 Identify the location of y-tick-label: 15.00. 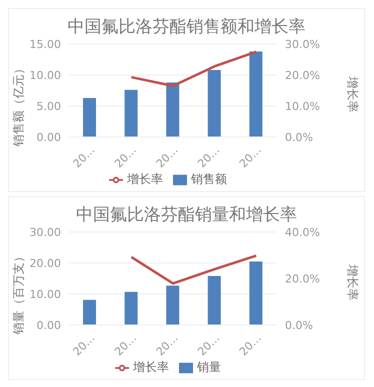
(45, 44).